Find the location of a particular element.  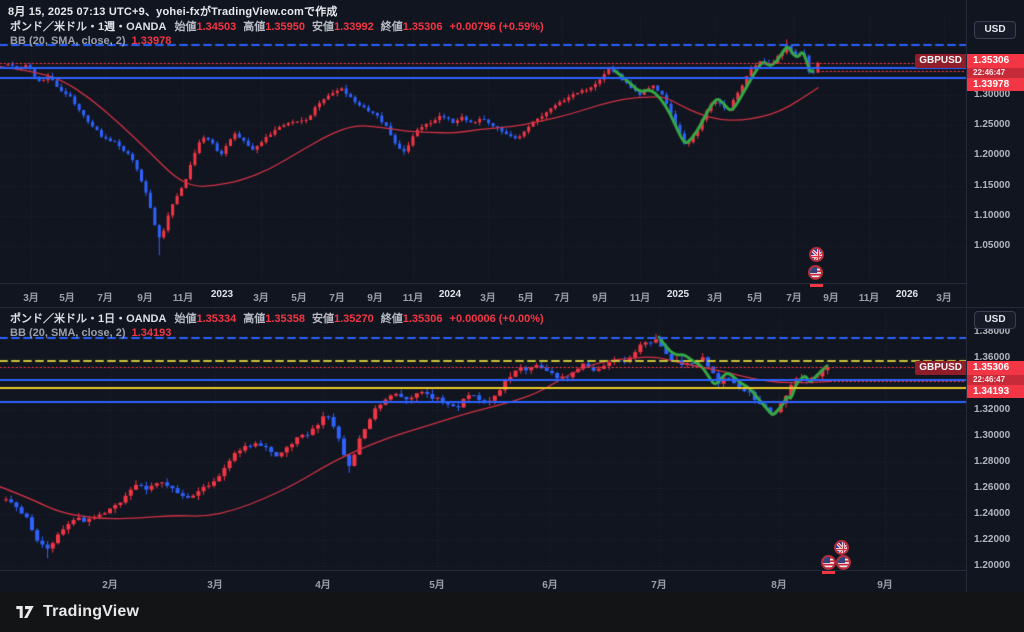

time-axis-label: 8月 is located at coordinates (779, 585).